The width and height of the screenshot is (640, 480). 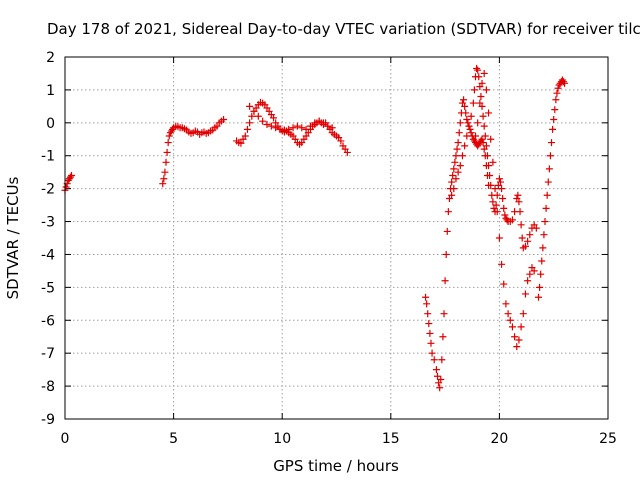 What do you see at coordinates (336, 466) in the screenshot?
I see `x-axis-label: GPS time / hours` at bounding box center [336, 466].